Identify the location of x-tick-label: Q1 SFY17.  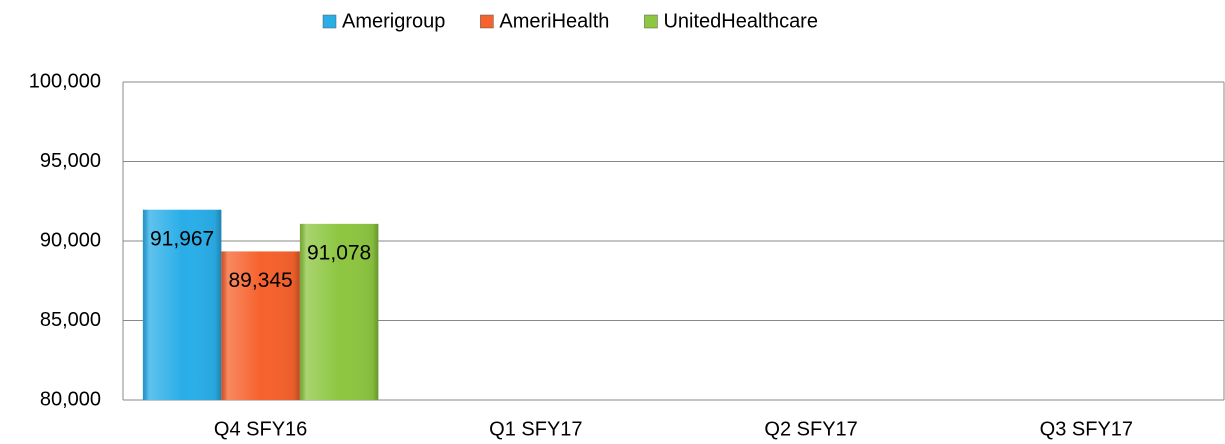
(535, 429).